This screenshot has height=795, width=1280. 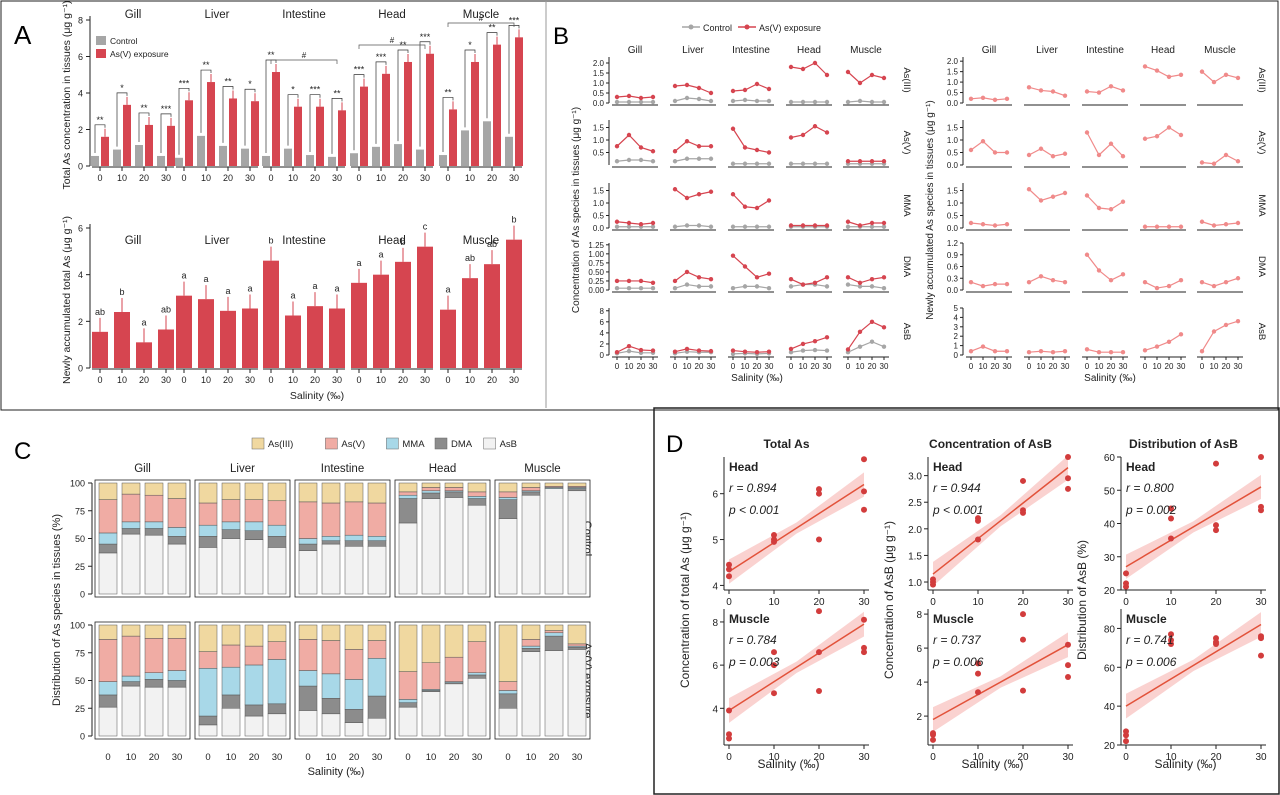 I want to click on panel-a-bar-accumulated, so click(x=166, y=348).